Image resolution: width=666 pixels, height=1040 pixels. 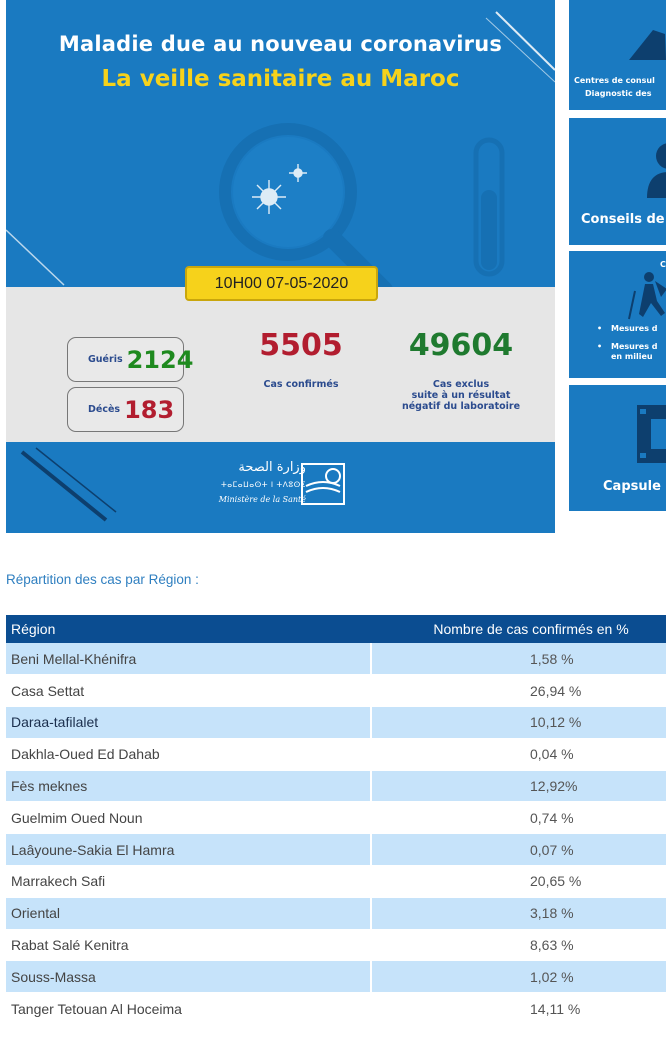 What do you see at coordinates (617, 55) in the screenshot?
I see `card-consultation-centers: Centres de consul Diagnostic des` at bounding box center [617, 55].